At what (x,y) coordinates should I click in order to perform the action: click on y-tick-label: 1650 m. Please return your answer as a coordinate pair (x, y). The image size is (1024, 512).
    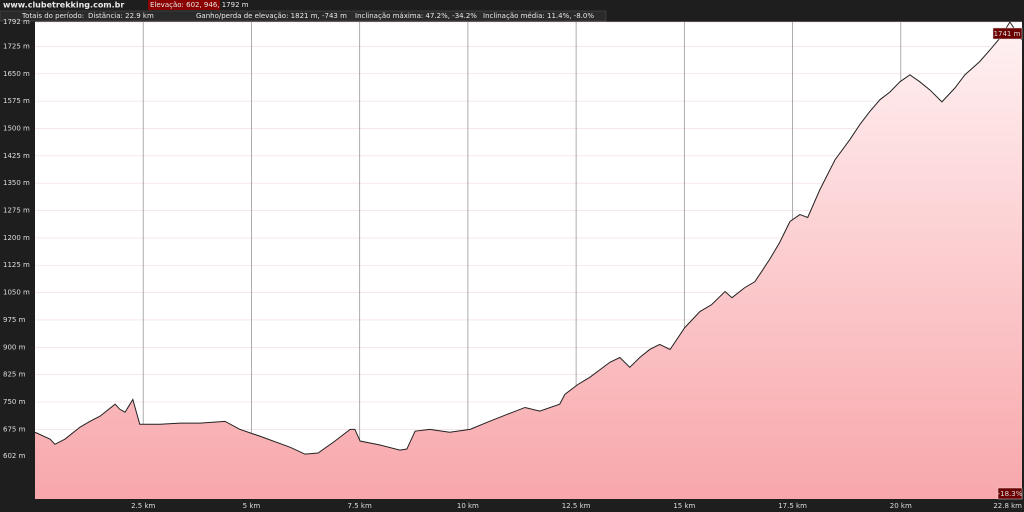
    Looking at the image, I should click on (16, 74).